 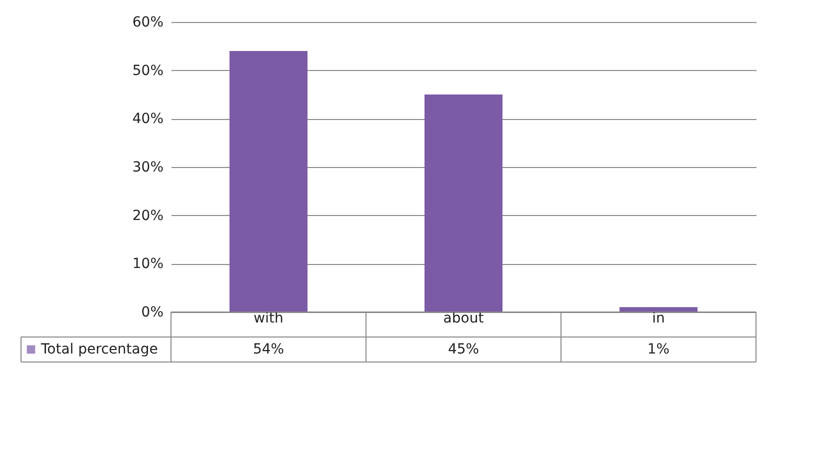 What do you see at coordinates (148, 264) in the screenshot?
I see `y-tick-label: 10%` at bounding box center [148, 264].